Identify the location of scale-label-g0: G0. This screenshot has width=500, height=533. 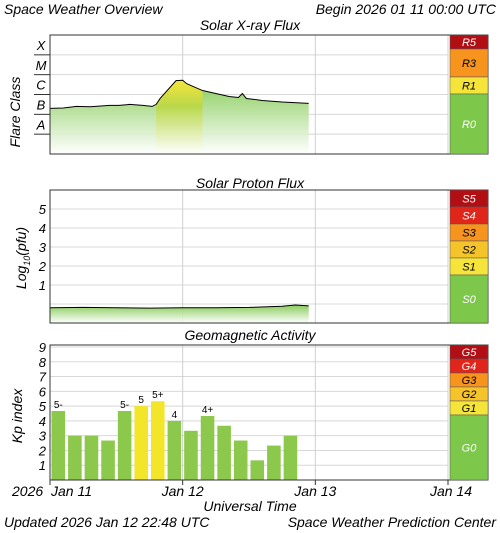
(470, 449).